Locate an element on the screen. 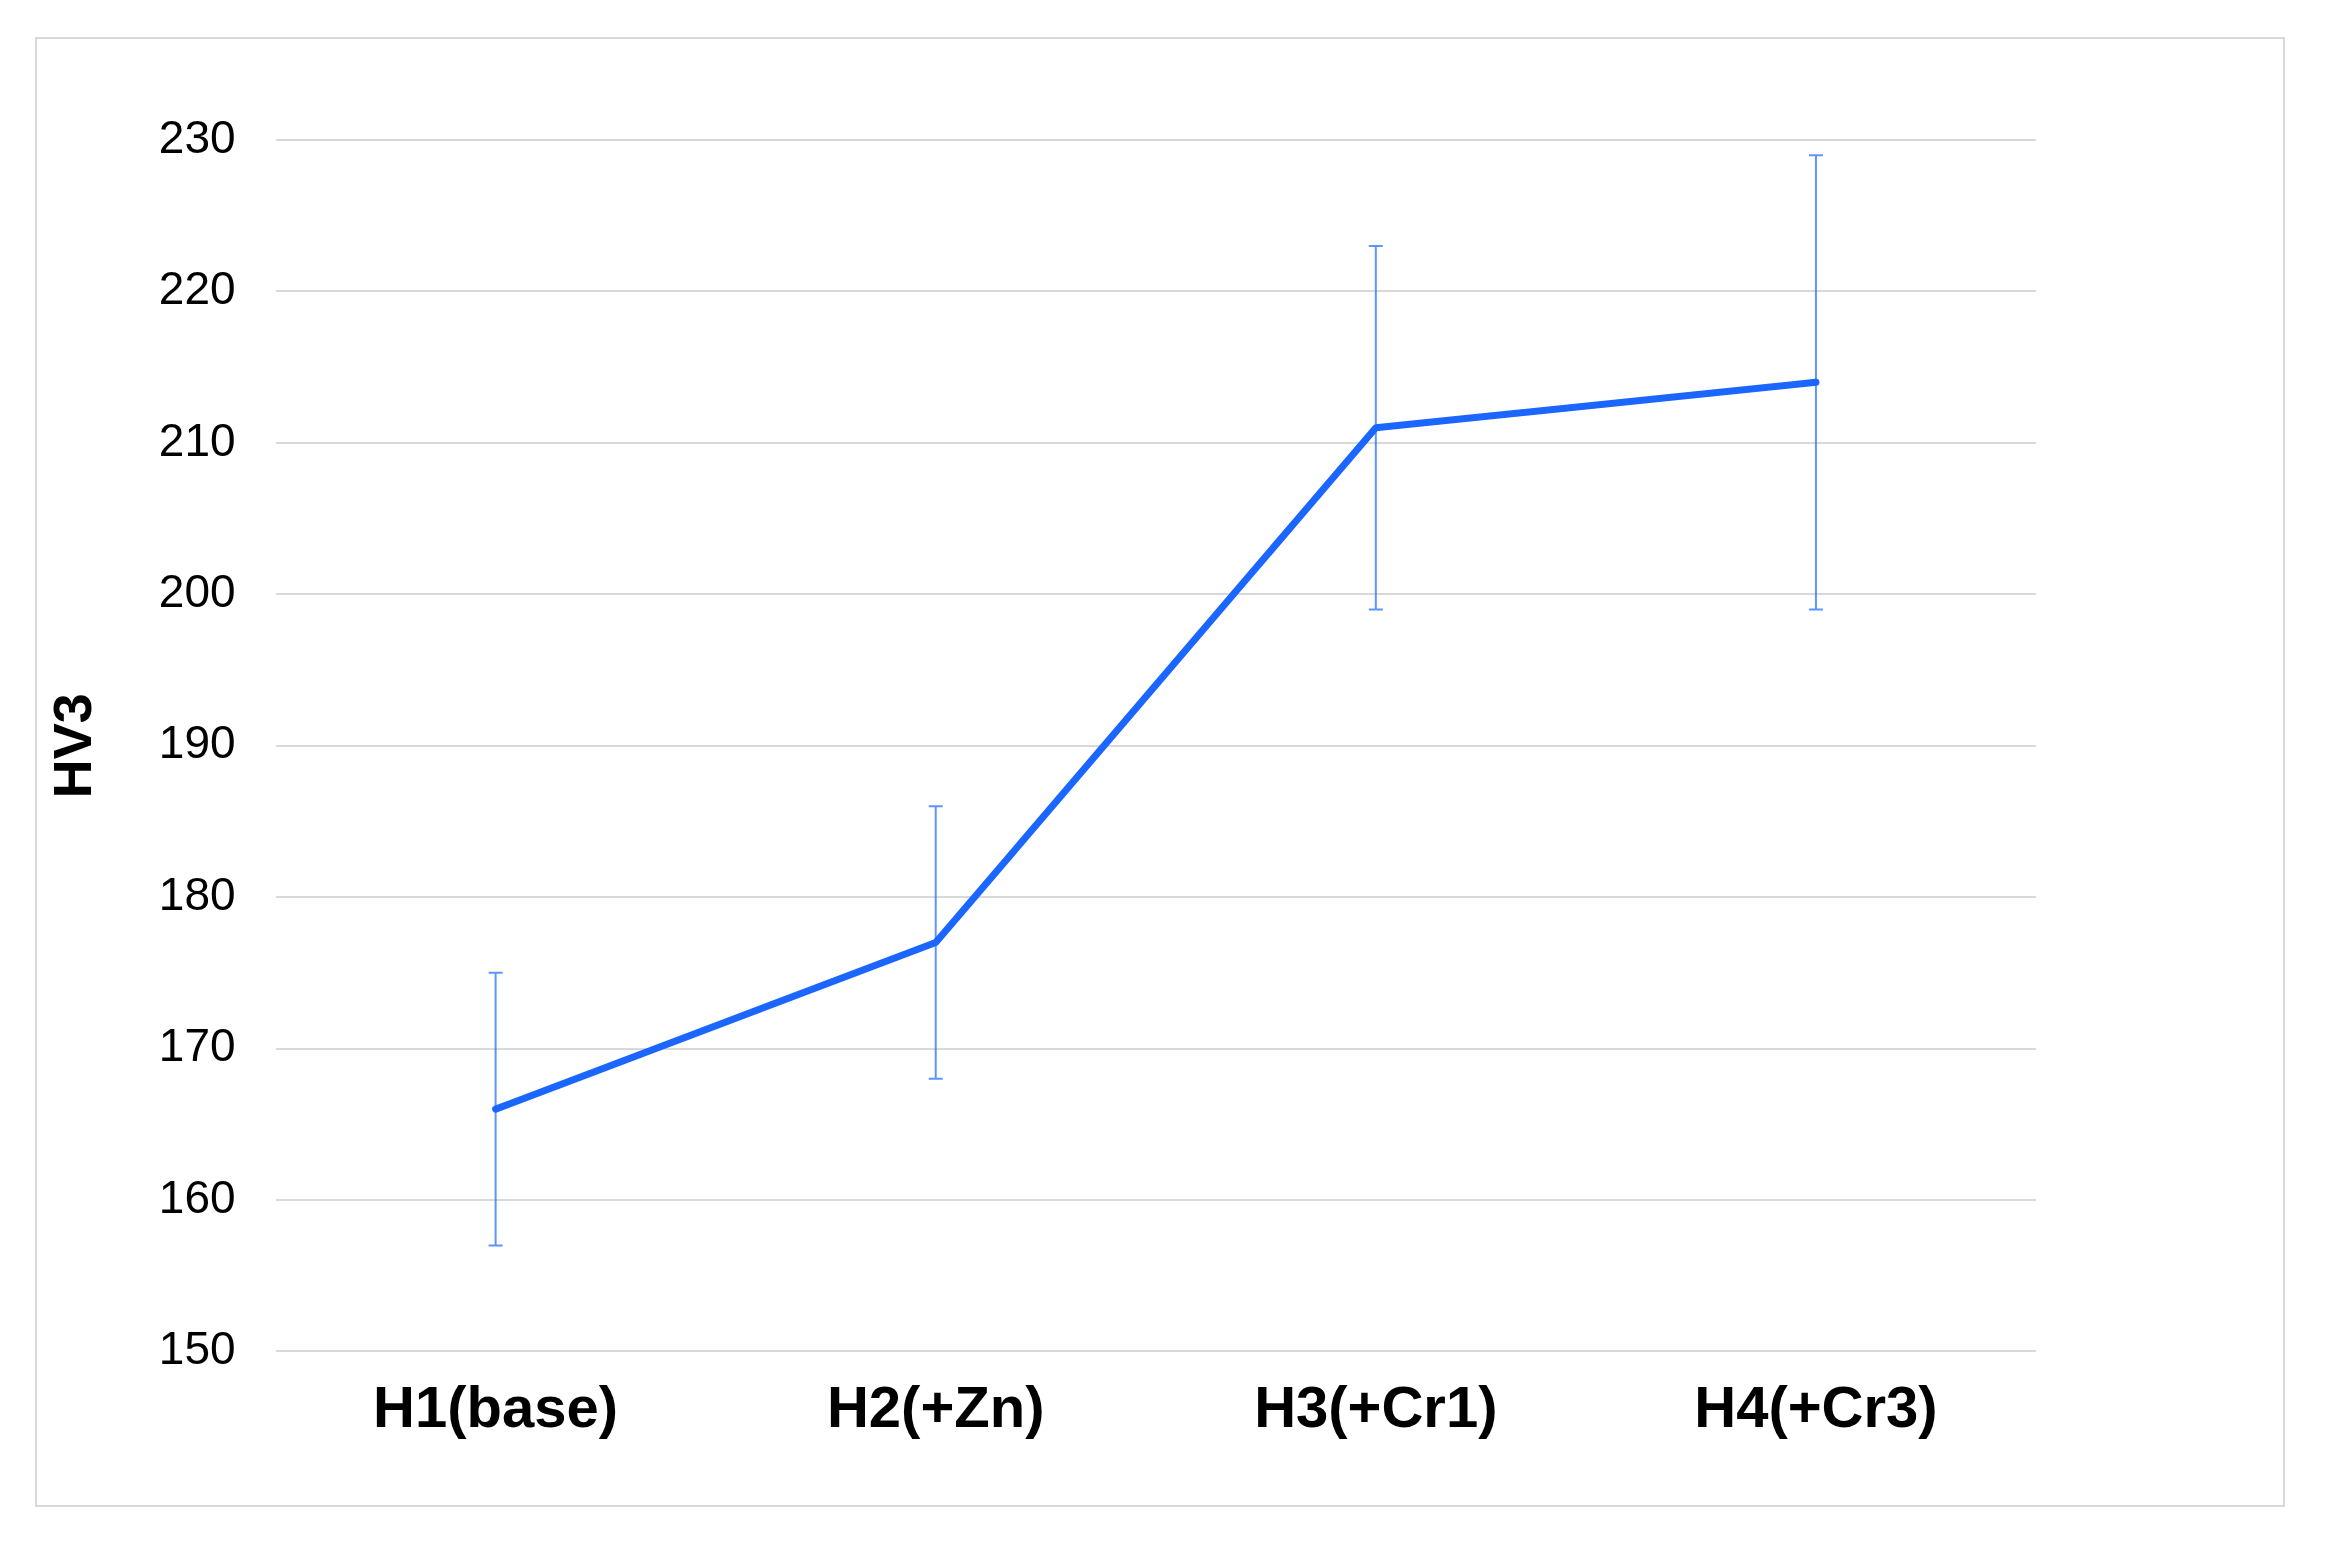 Image resolution: width=2330 pixels, height=1561 pixels. y-axis-title: HV3 is located at coordinates (72, 746).